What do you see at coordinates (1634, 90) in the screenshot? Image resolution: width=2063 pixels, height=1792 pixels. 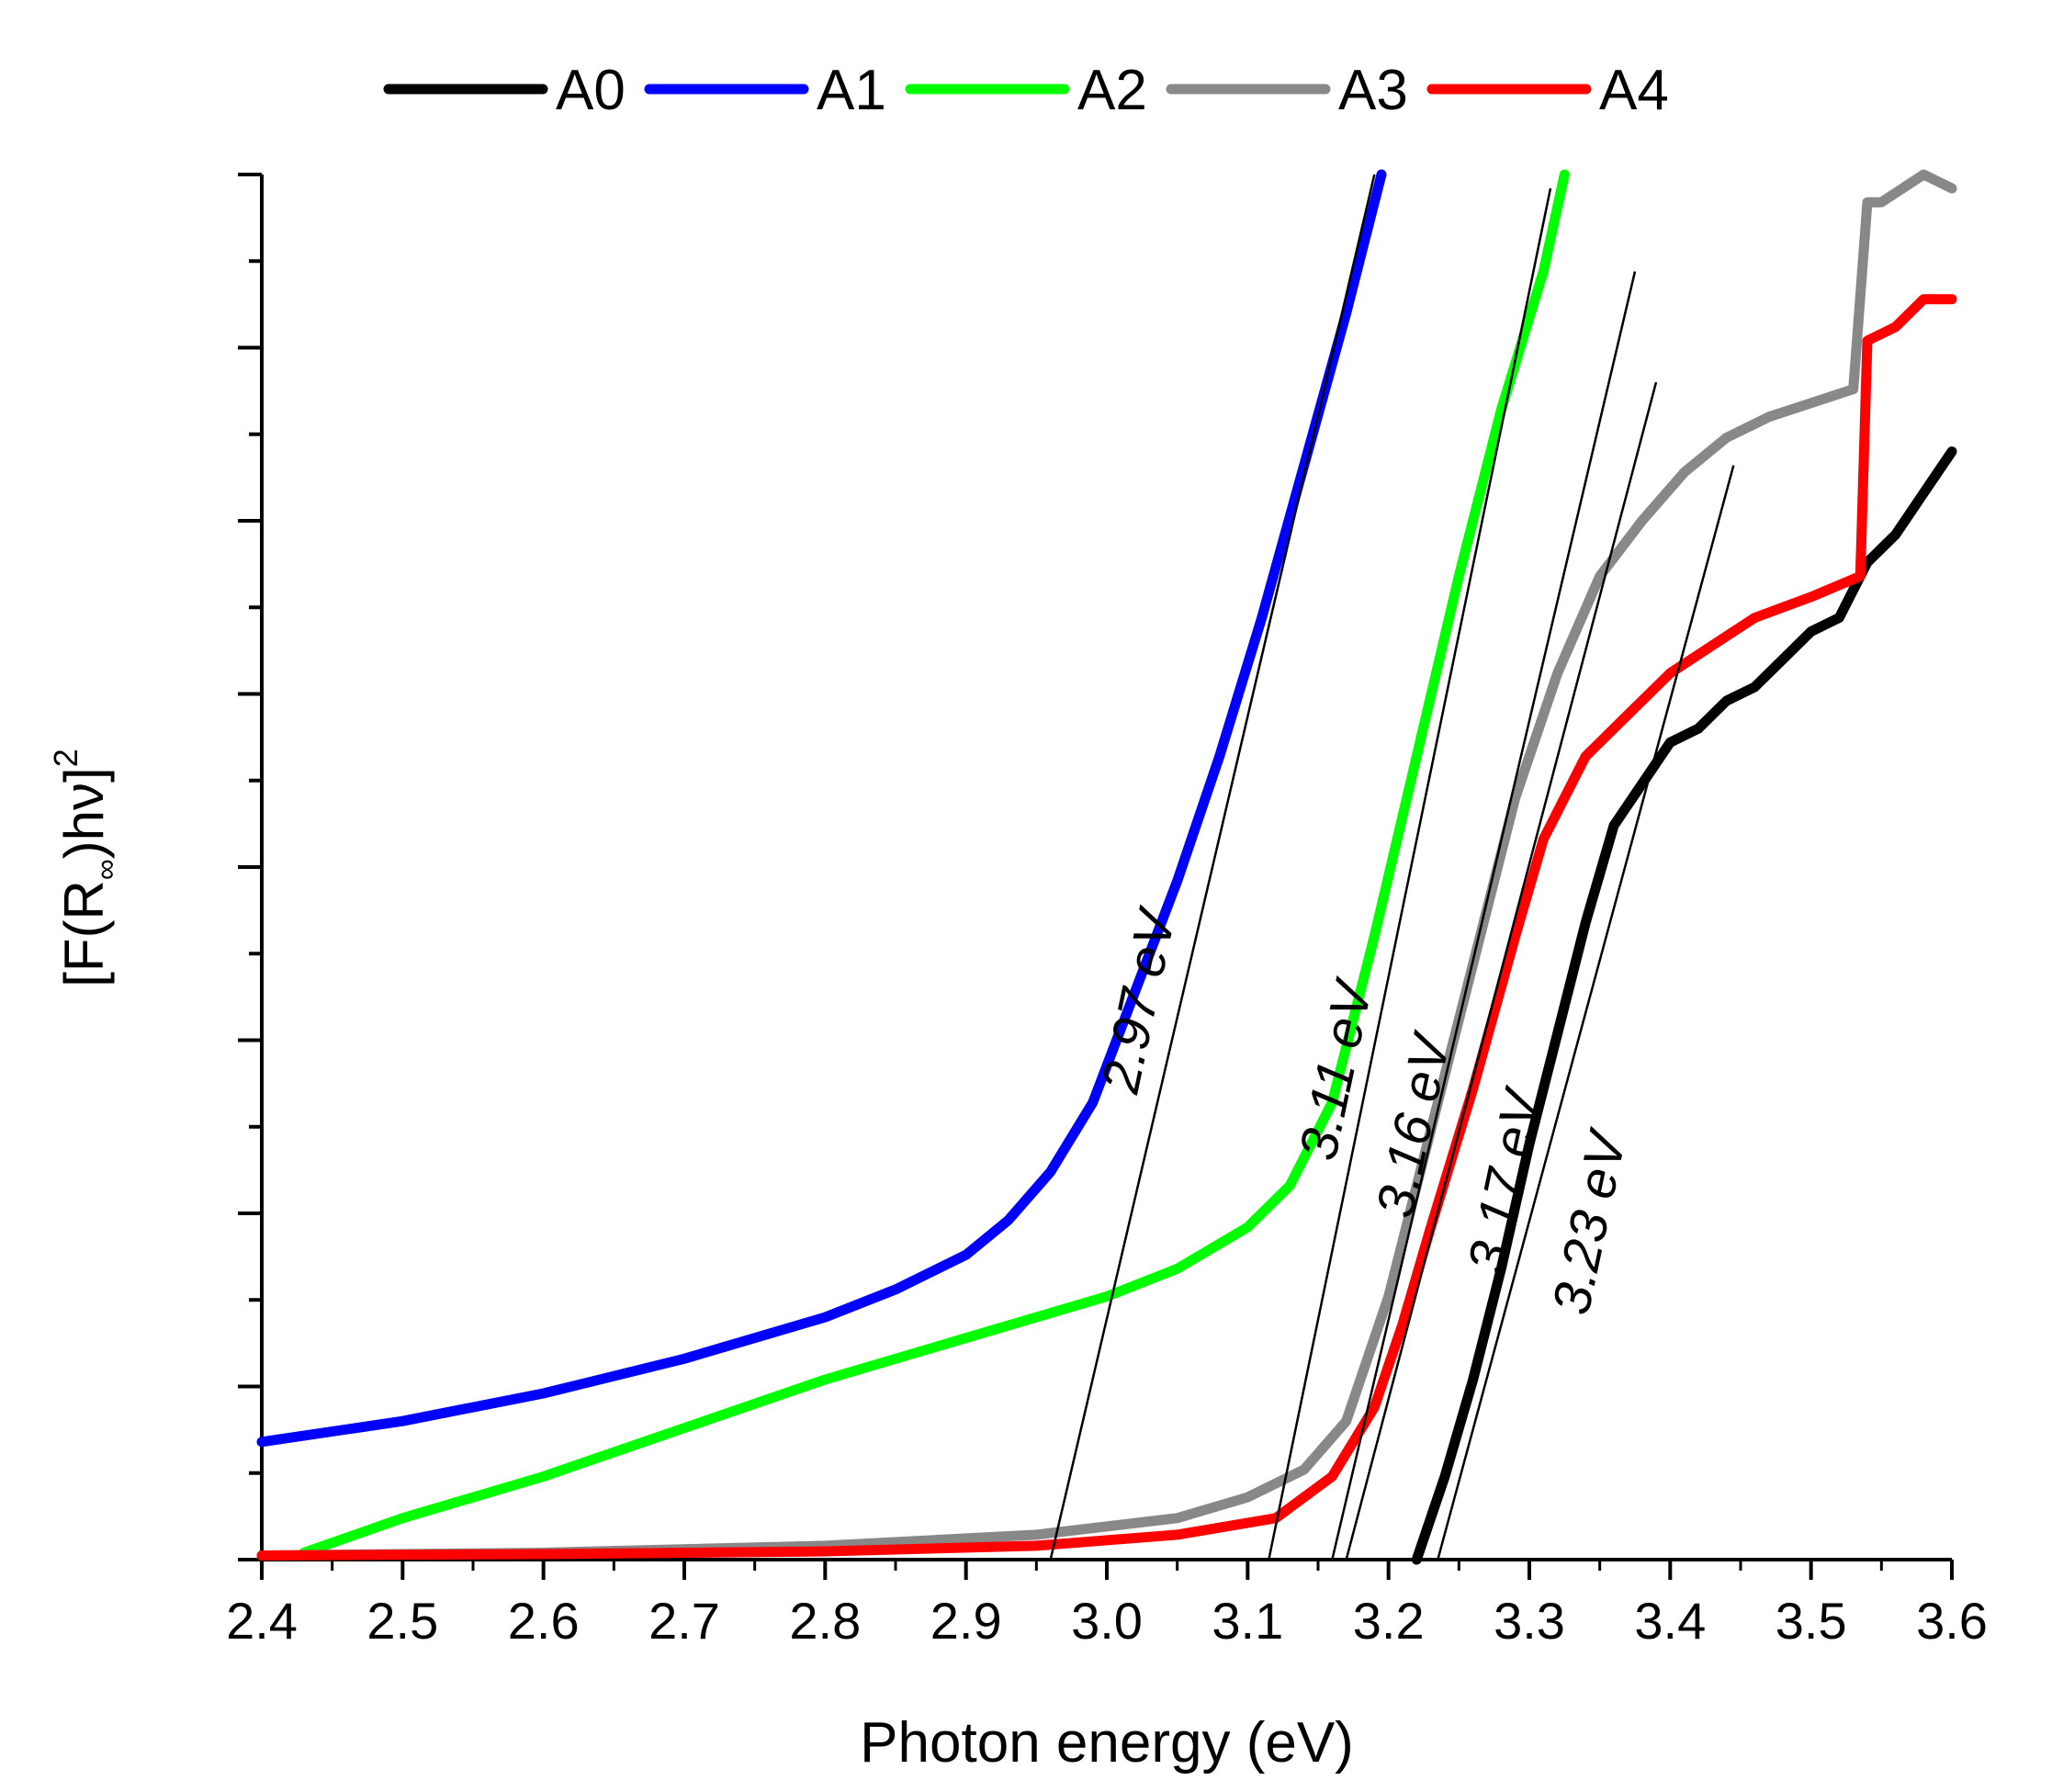 I see `legend-label-a4: A4` at bounding box center [1634, 90].